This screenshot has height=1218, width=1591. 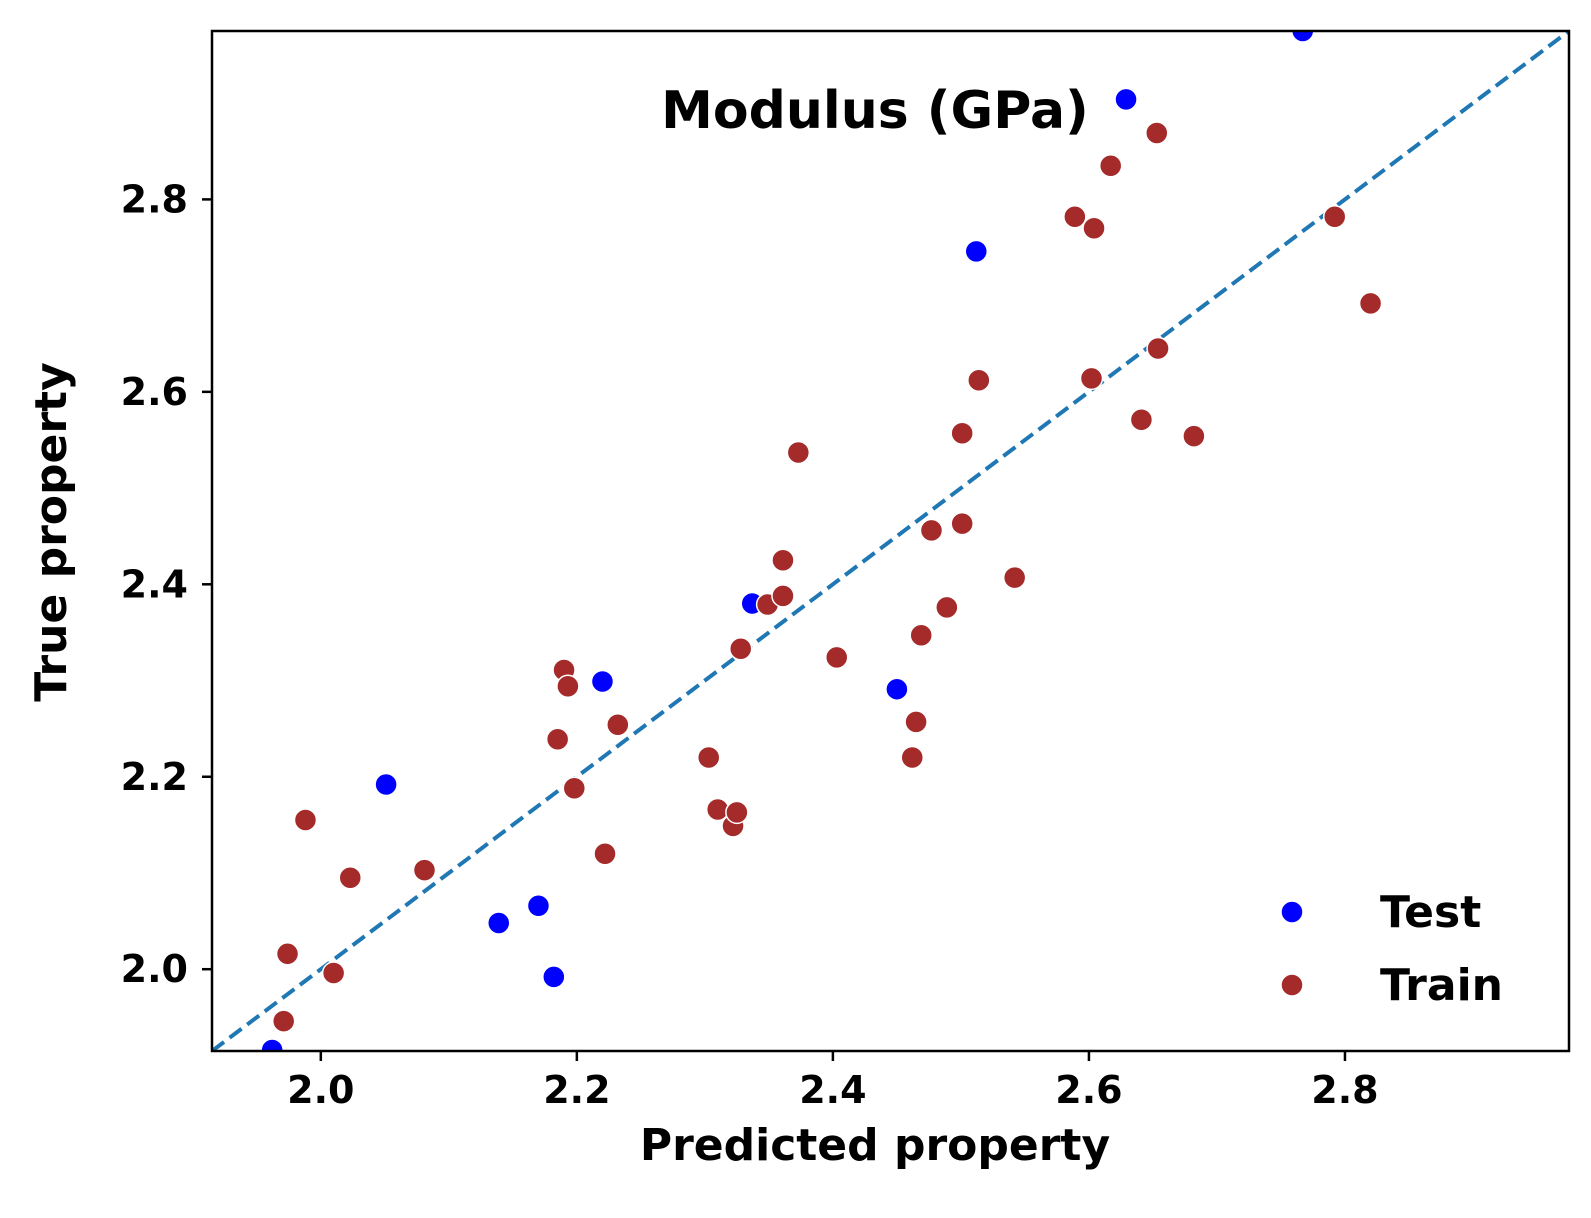 I want to click on chart-title: Modulus (GPa), so click(x=875, y=111).